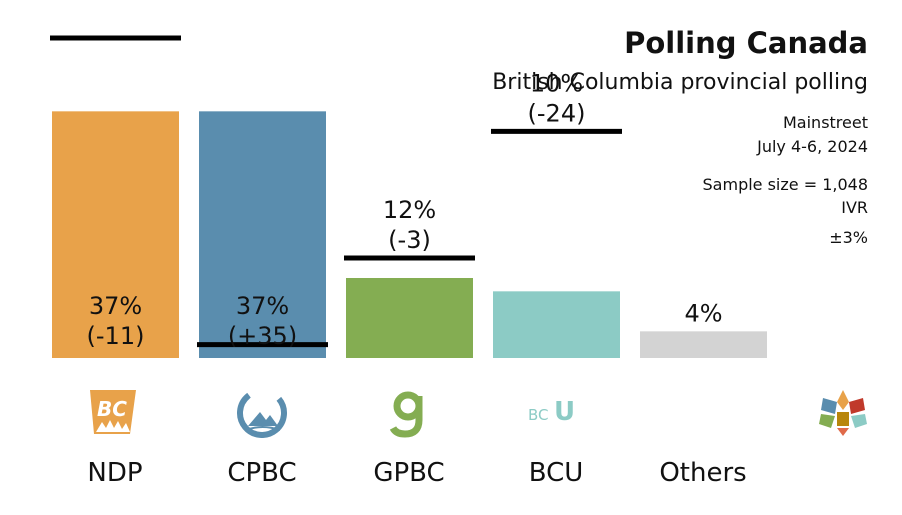  What do you see at coordinates (703, 313) in the screenshot?
I see `value-label-others: 4%` at bounding box center [703, 313].